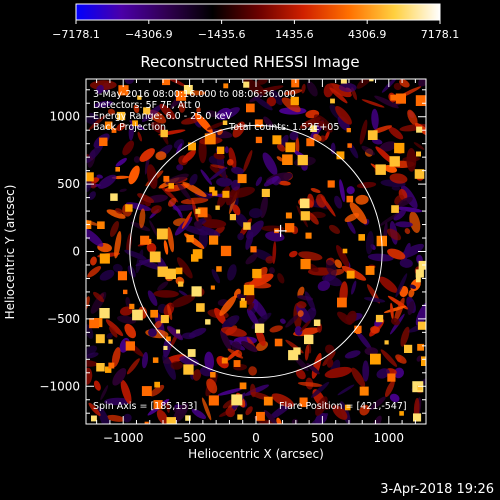 The image size is (500, 500). What do you see at coordinates (145, 406) in the screenshot?
I see `spin-axis-text: Spin Axis = [185,153]` at bounding box center [145, 406].